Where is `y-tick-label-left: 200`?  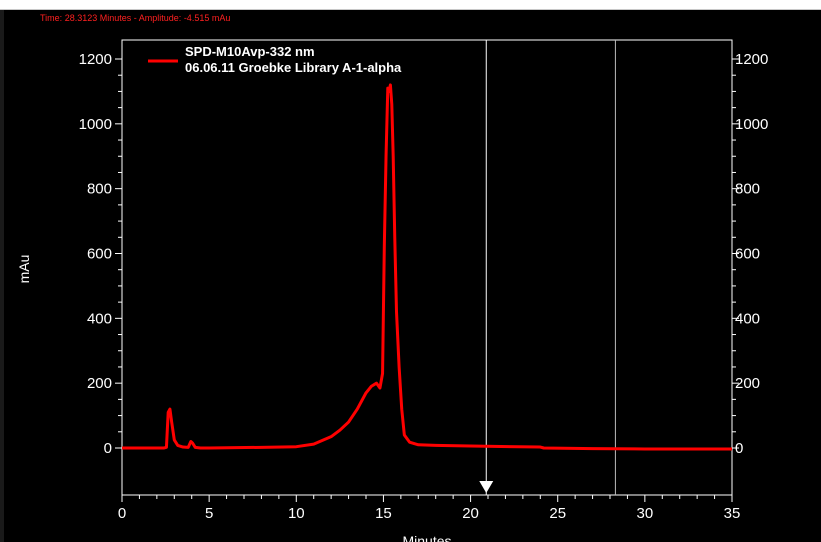
y-tick-label-left: 200 is located at coordinates (99, 383).